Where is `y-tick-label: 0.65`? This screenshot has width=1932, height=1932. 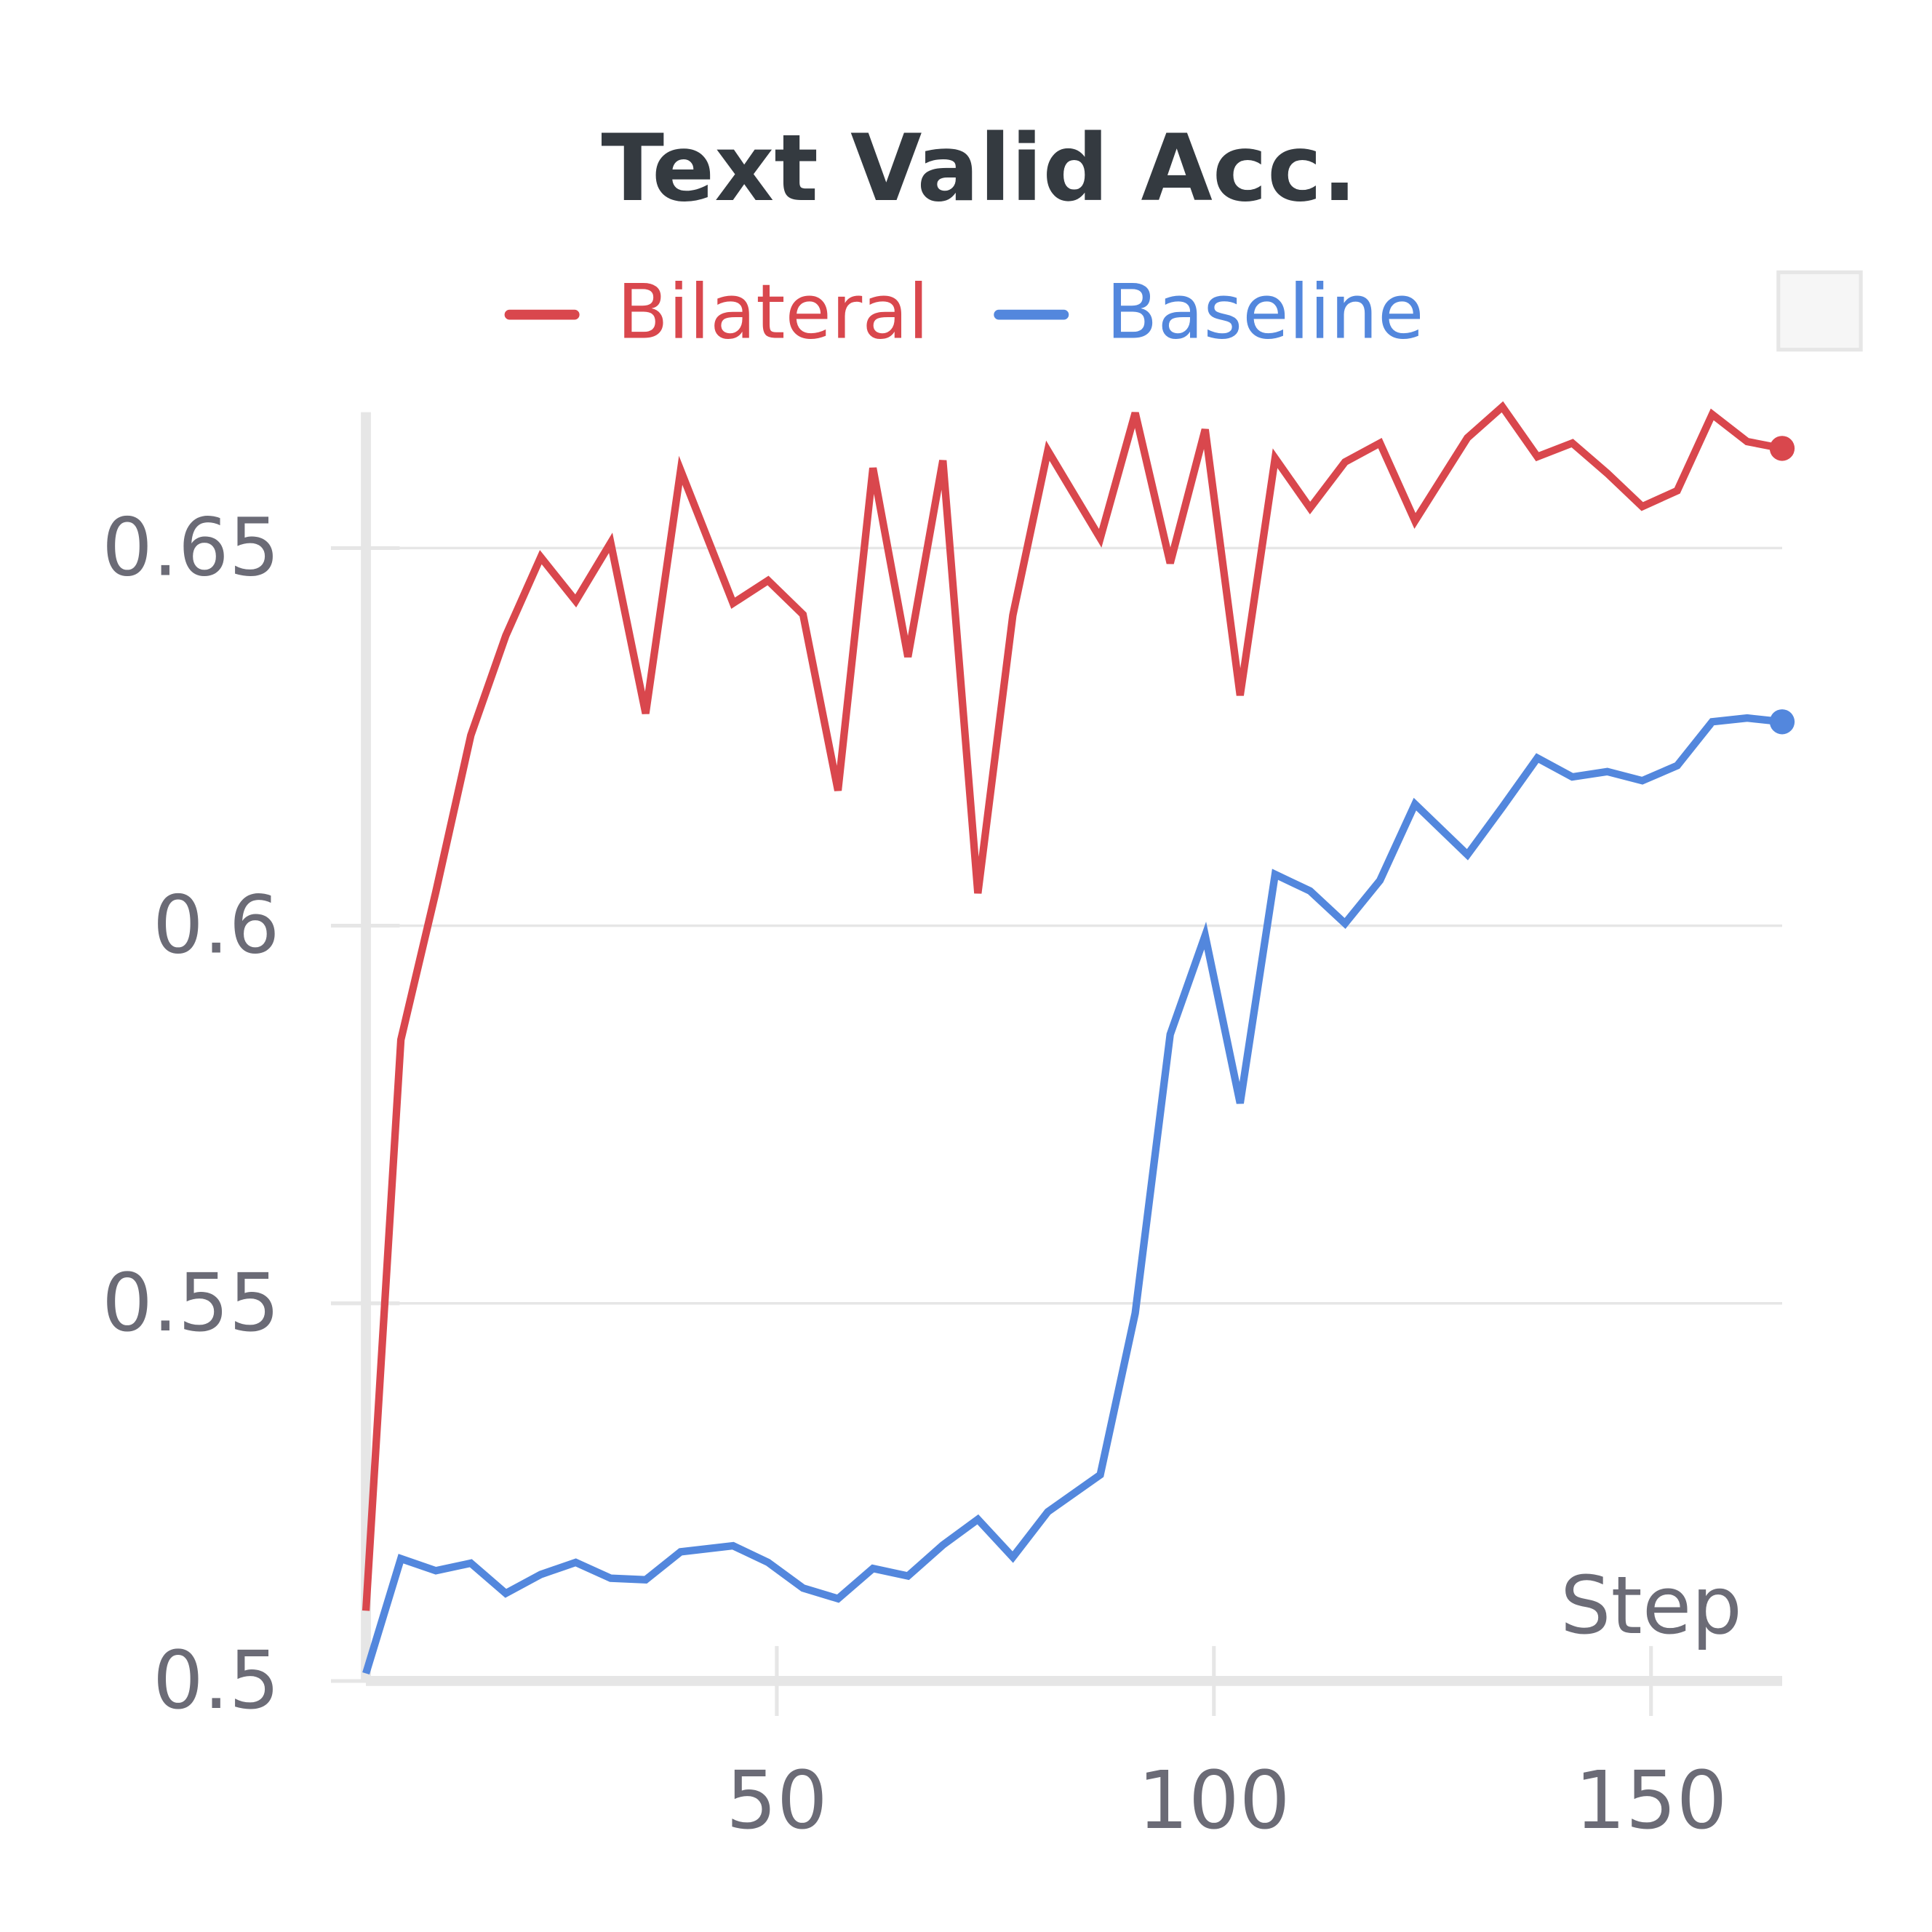 y-tick-label: 0.65 is located at coordinates (191, 547).